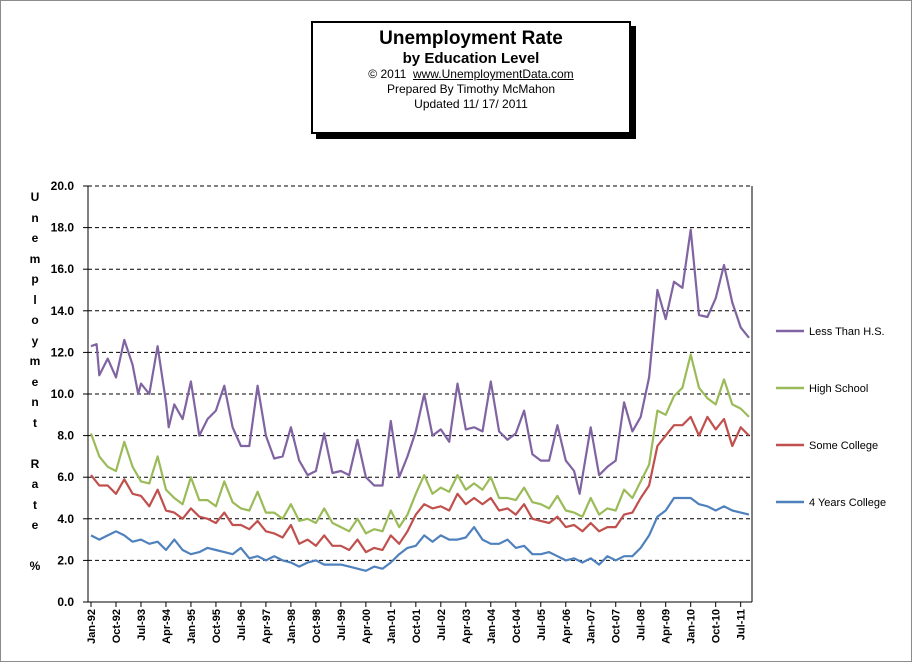 The image size is (912, 662). What do you see at coordinates (517, 625) in the screenshot?
I see `x-tick-label: Oct-04` at bounding box center [517, 625].